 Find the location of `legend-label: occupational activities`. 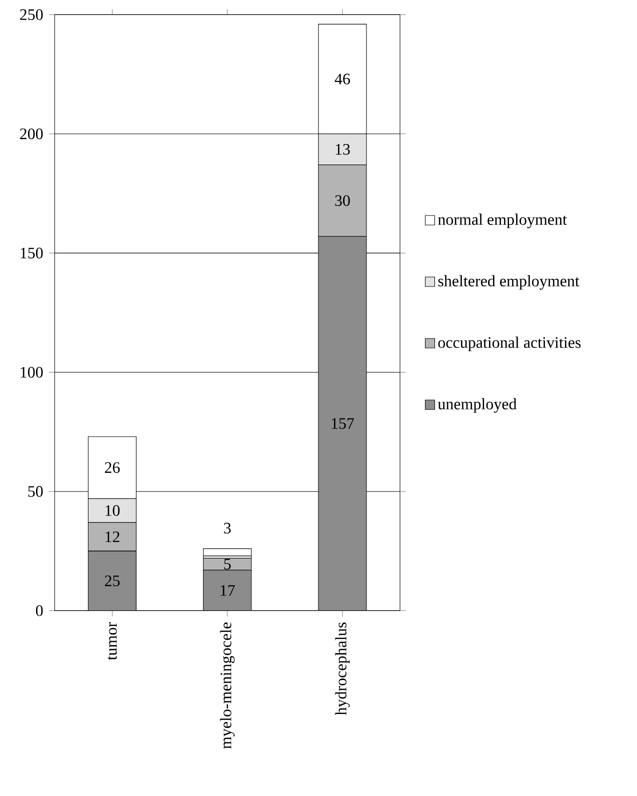

legend-label: occupational activities is located at coordinates (509, 344).